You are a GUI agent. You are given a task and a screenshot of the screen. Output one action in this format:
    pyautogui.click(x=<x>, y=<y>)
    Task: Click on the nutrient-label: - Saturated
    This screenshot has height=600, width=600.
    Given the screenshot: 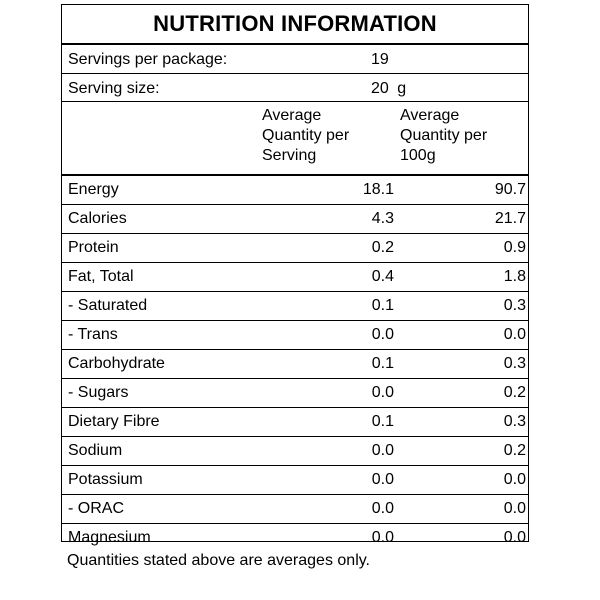 What is the action you would take?
    pyautogui.click(x=108, y=305)
    